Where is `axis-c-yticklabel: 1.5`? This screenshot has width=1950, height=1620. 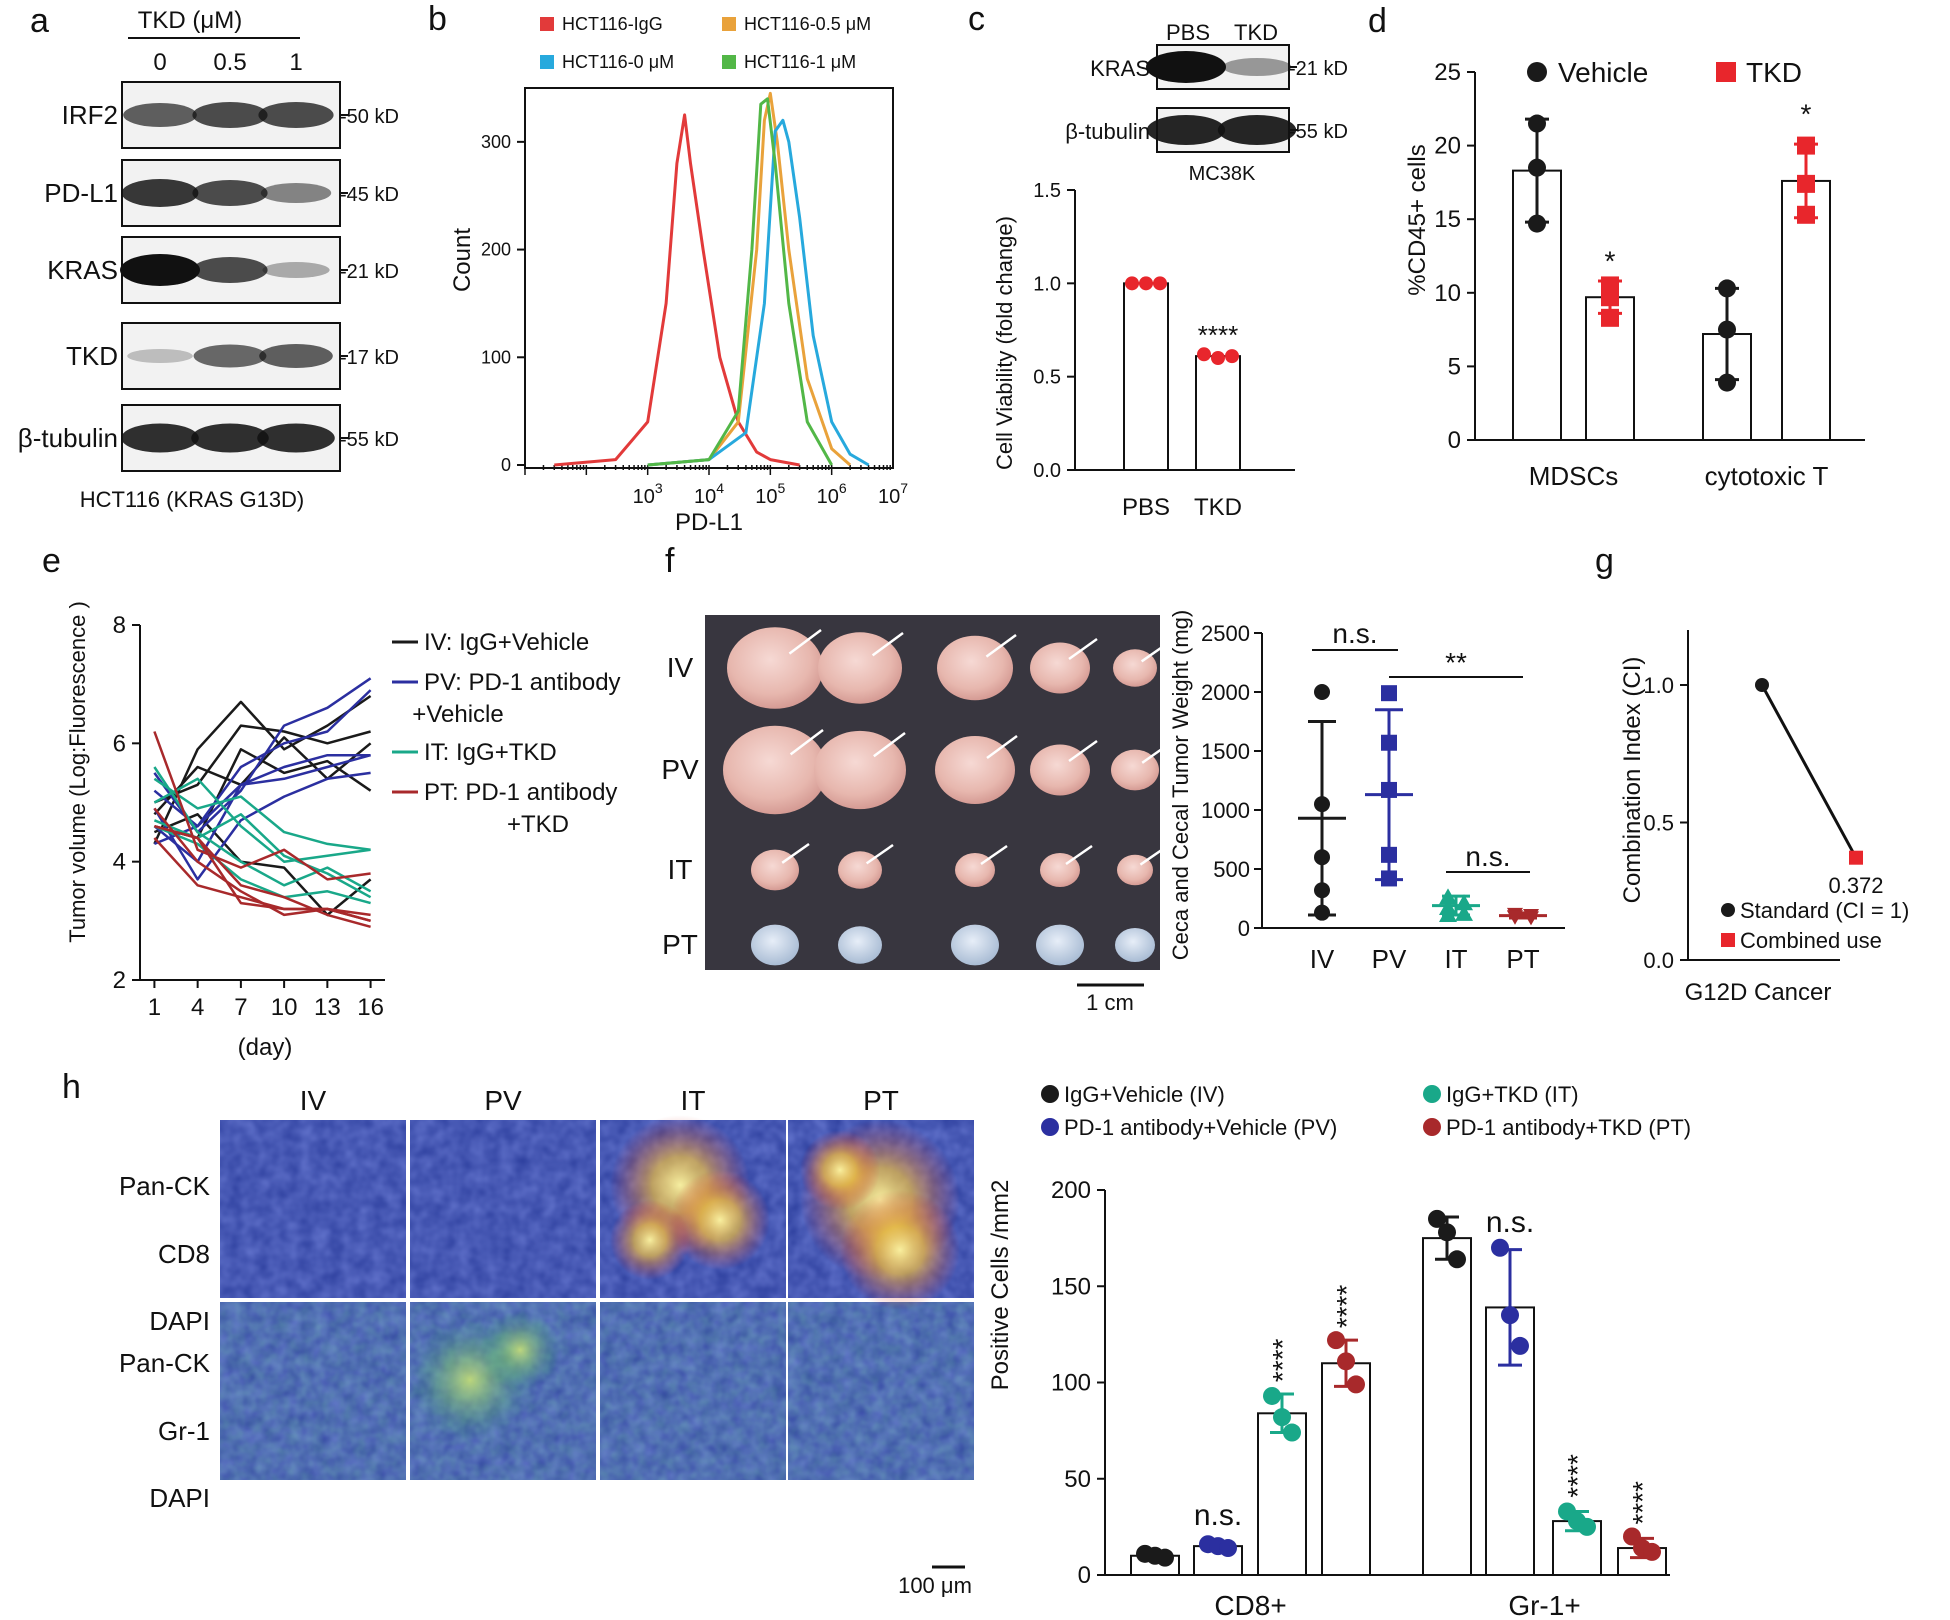
axis-c-yticklabel: 1.5 is located at coordinates (1047, 191).